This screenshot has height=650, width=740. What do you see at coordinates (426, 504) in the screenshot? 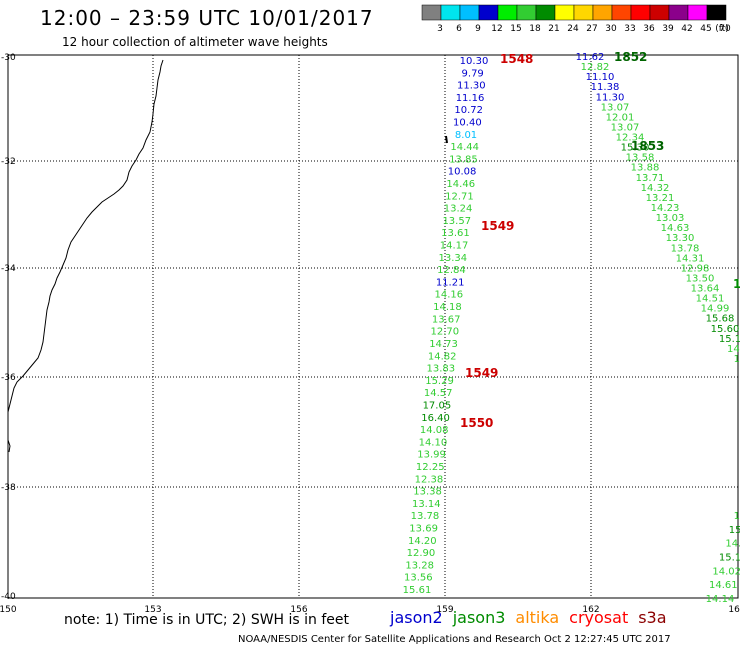
I see `wave-height-label: 13.14` at bounding box center [426, 504].